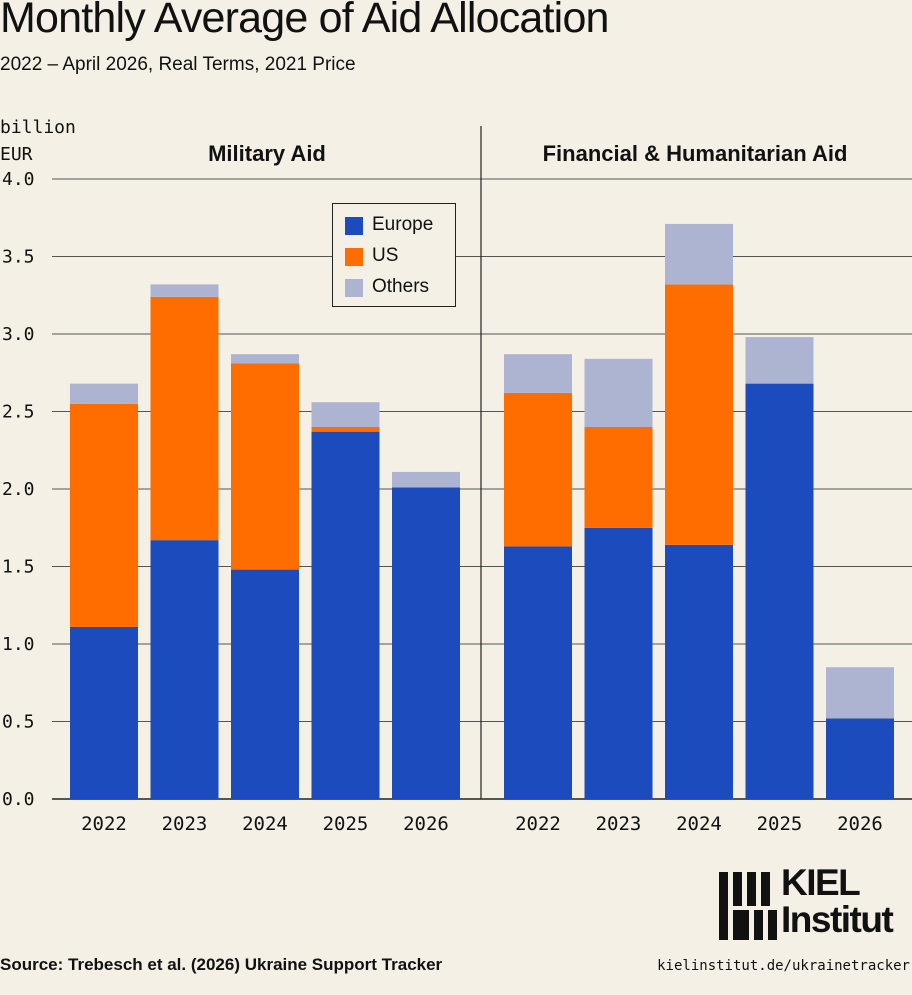  Describe the element at coordinates (18, 489) in the screenshot. I see `y-tick-label-2.0: 2.0` at that location.